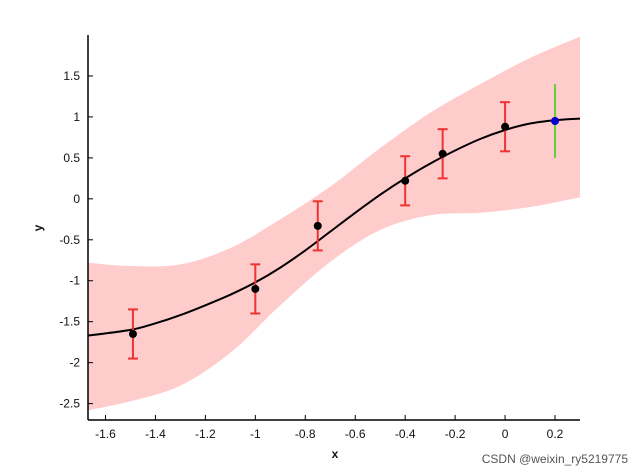 Image resolution: width=640 pixels, height=474 pixels. Describe the element at coordinates (69, 404) in the screenshot. I see `y-tick-label: -2.5` at that location.